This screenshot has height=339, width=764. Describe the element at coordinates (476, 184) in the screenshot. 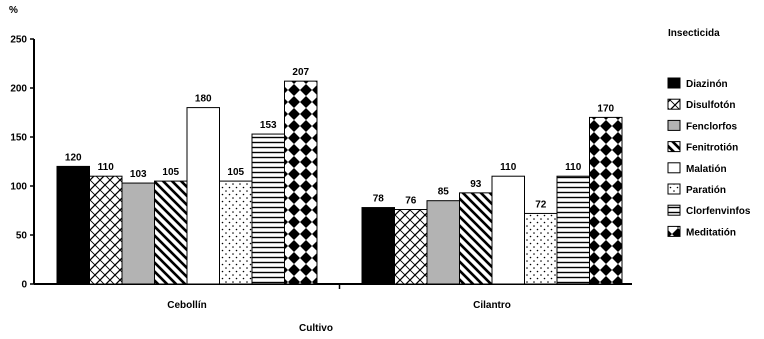

I see `data-label: 93` at that location.